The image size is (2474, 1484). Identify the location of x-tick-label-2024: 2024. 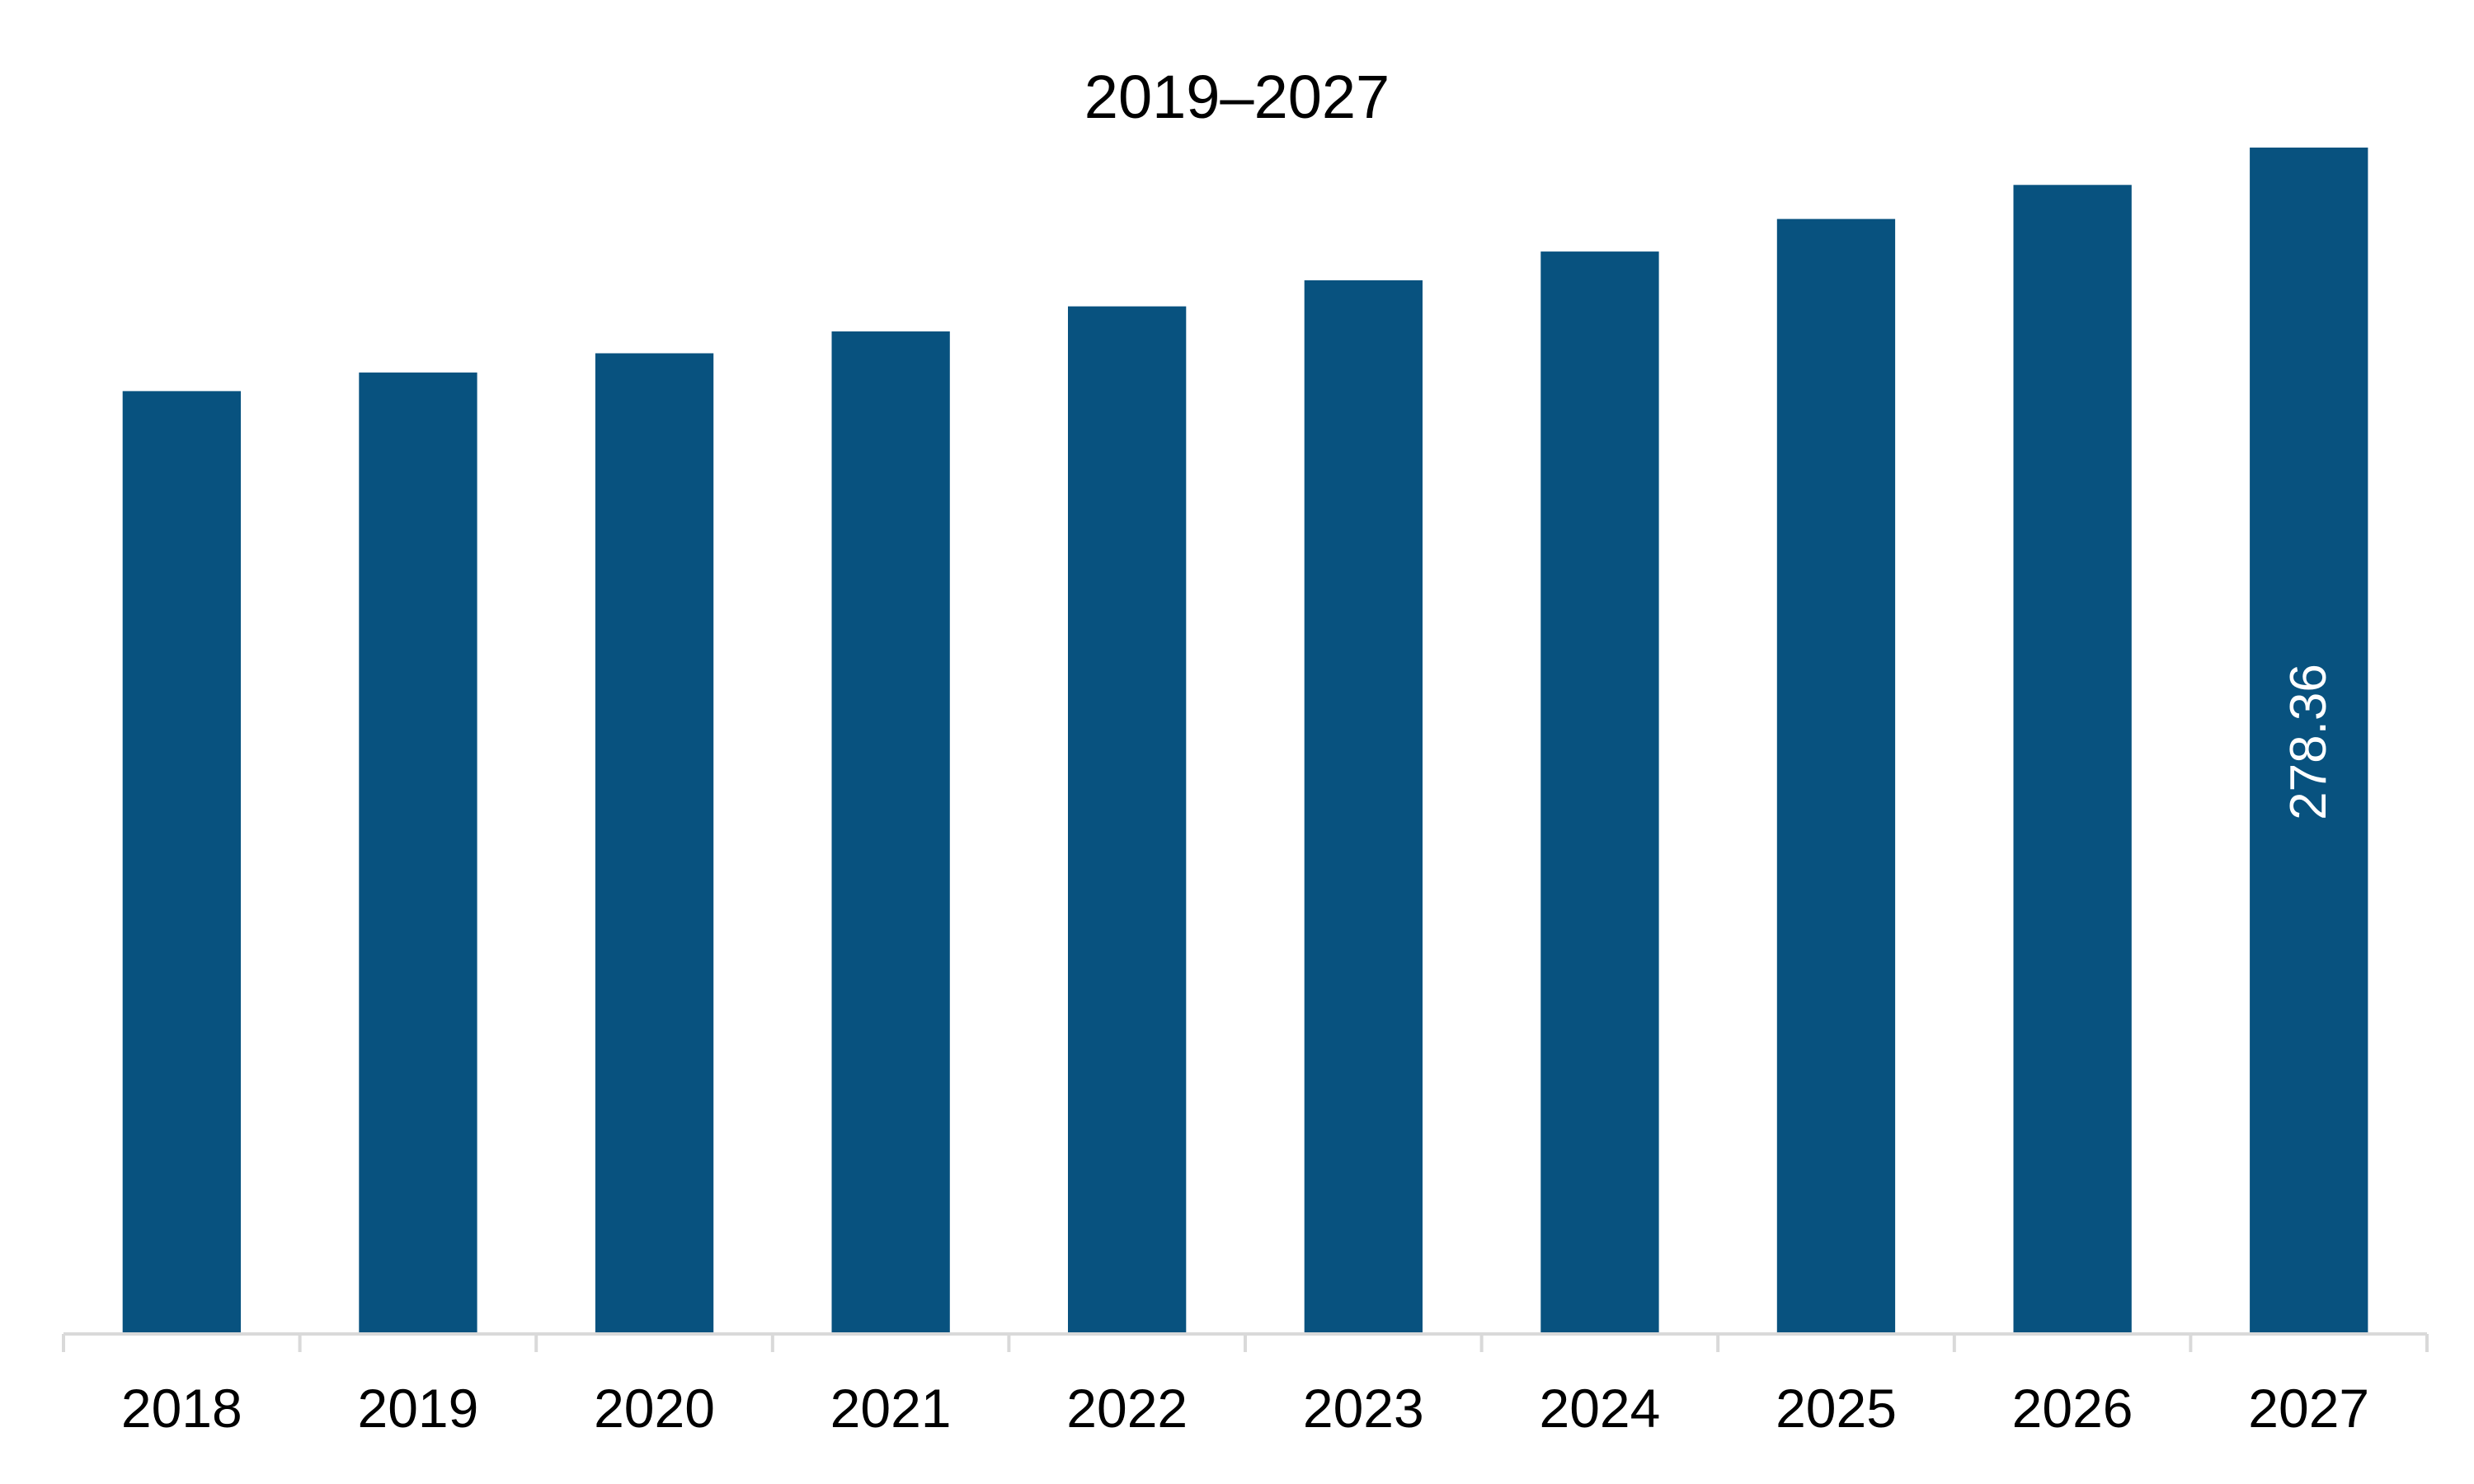
(1599, 1408).